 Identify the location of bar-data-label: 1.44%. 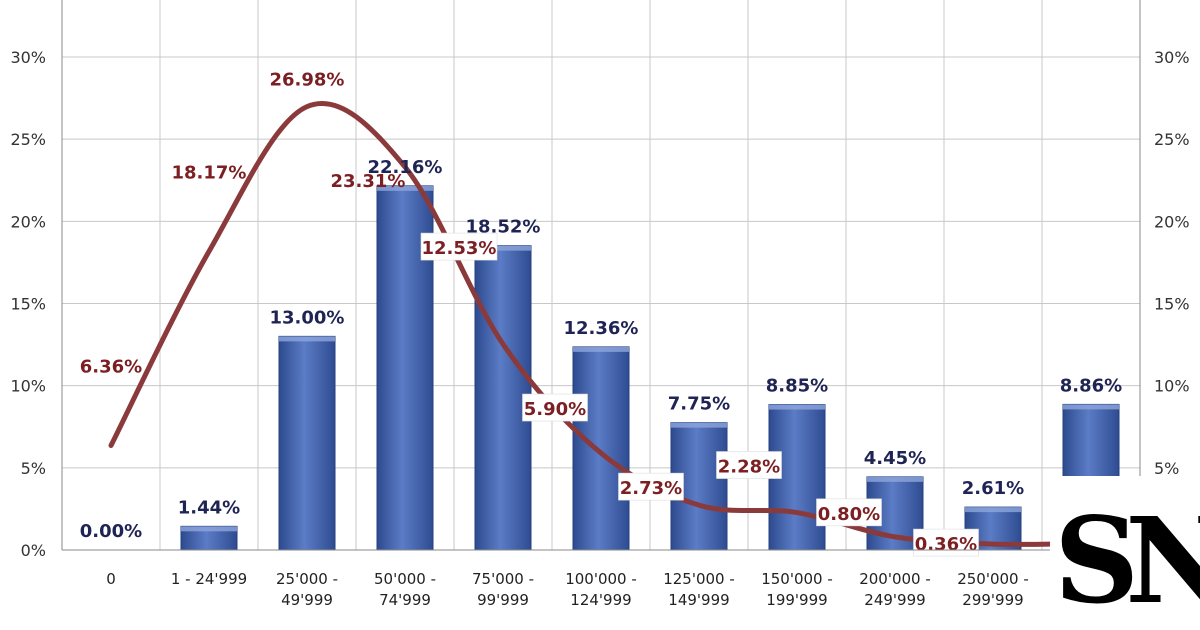
(209, 507).